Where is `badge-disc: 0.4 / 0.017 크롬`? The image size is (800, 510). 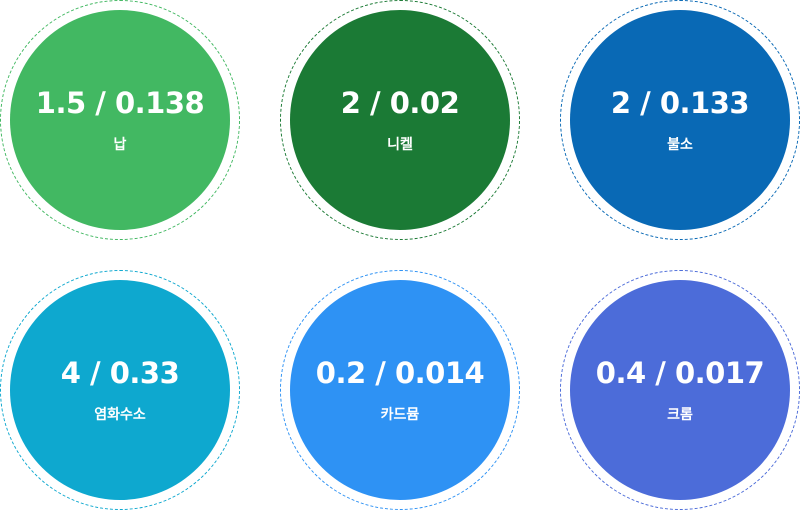
badge-disc: 0.4 / 0.017 크롬 is located at coordinates (680, 390).